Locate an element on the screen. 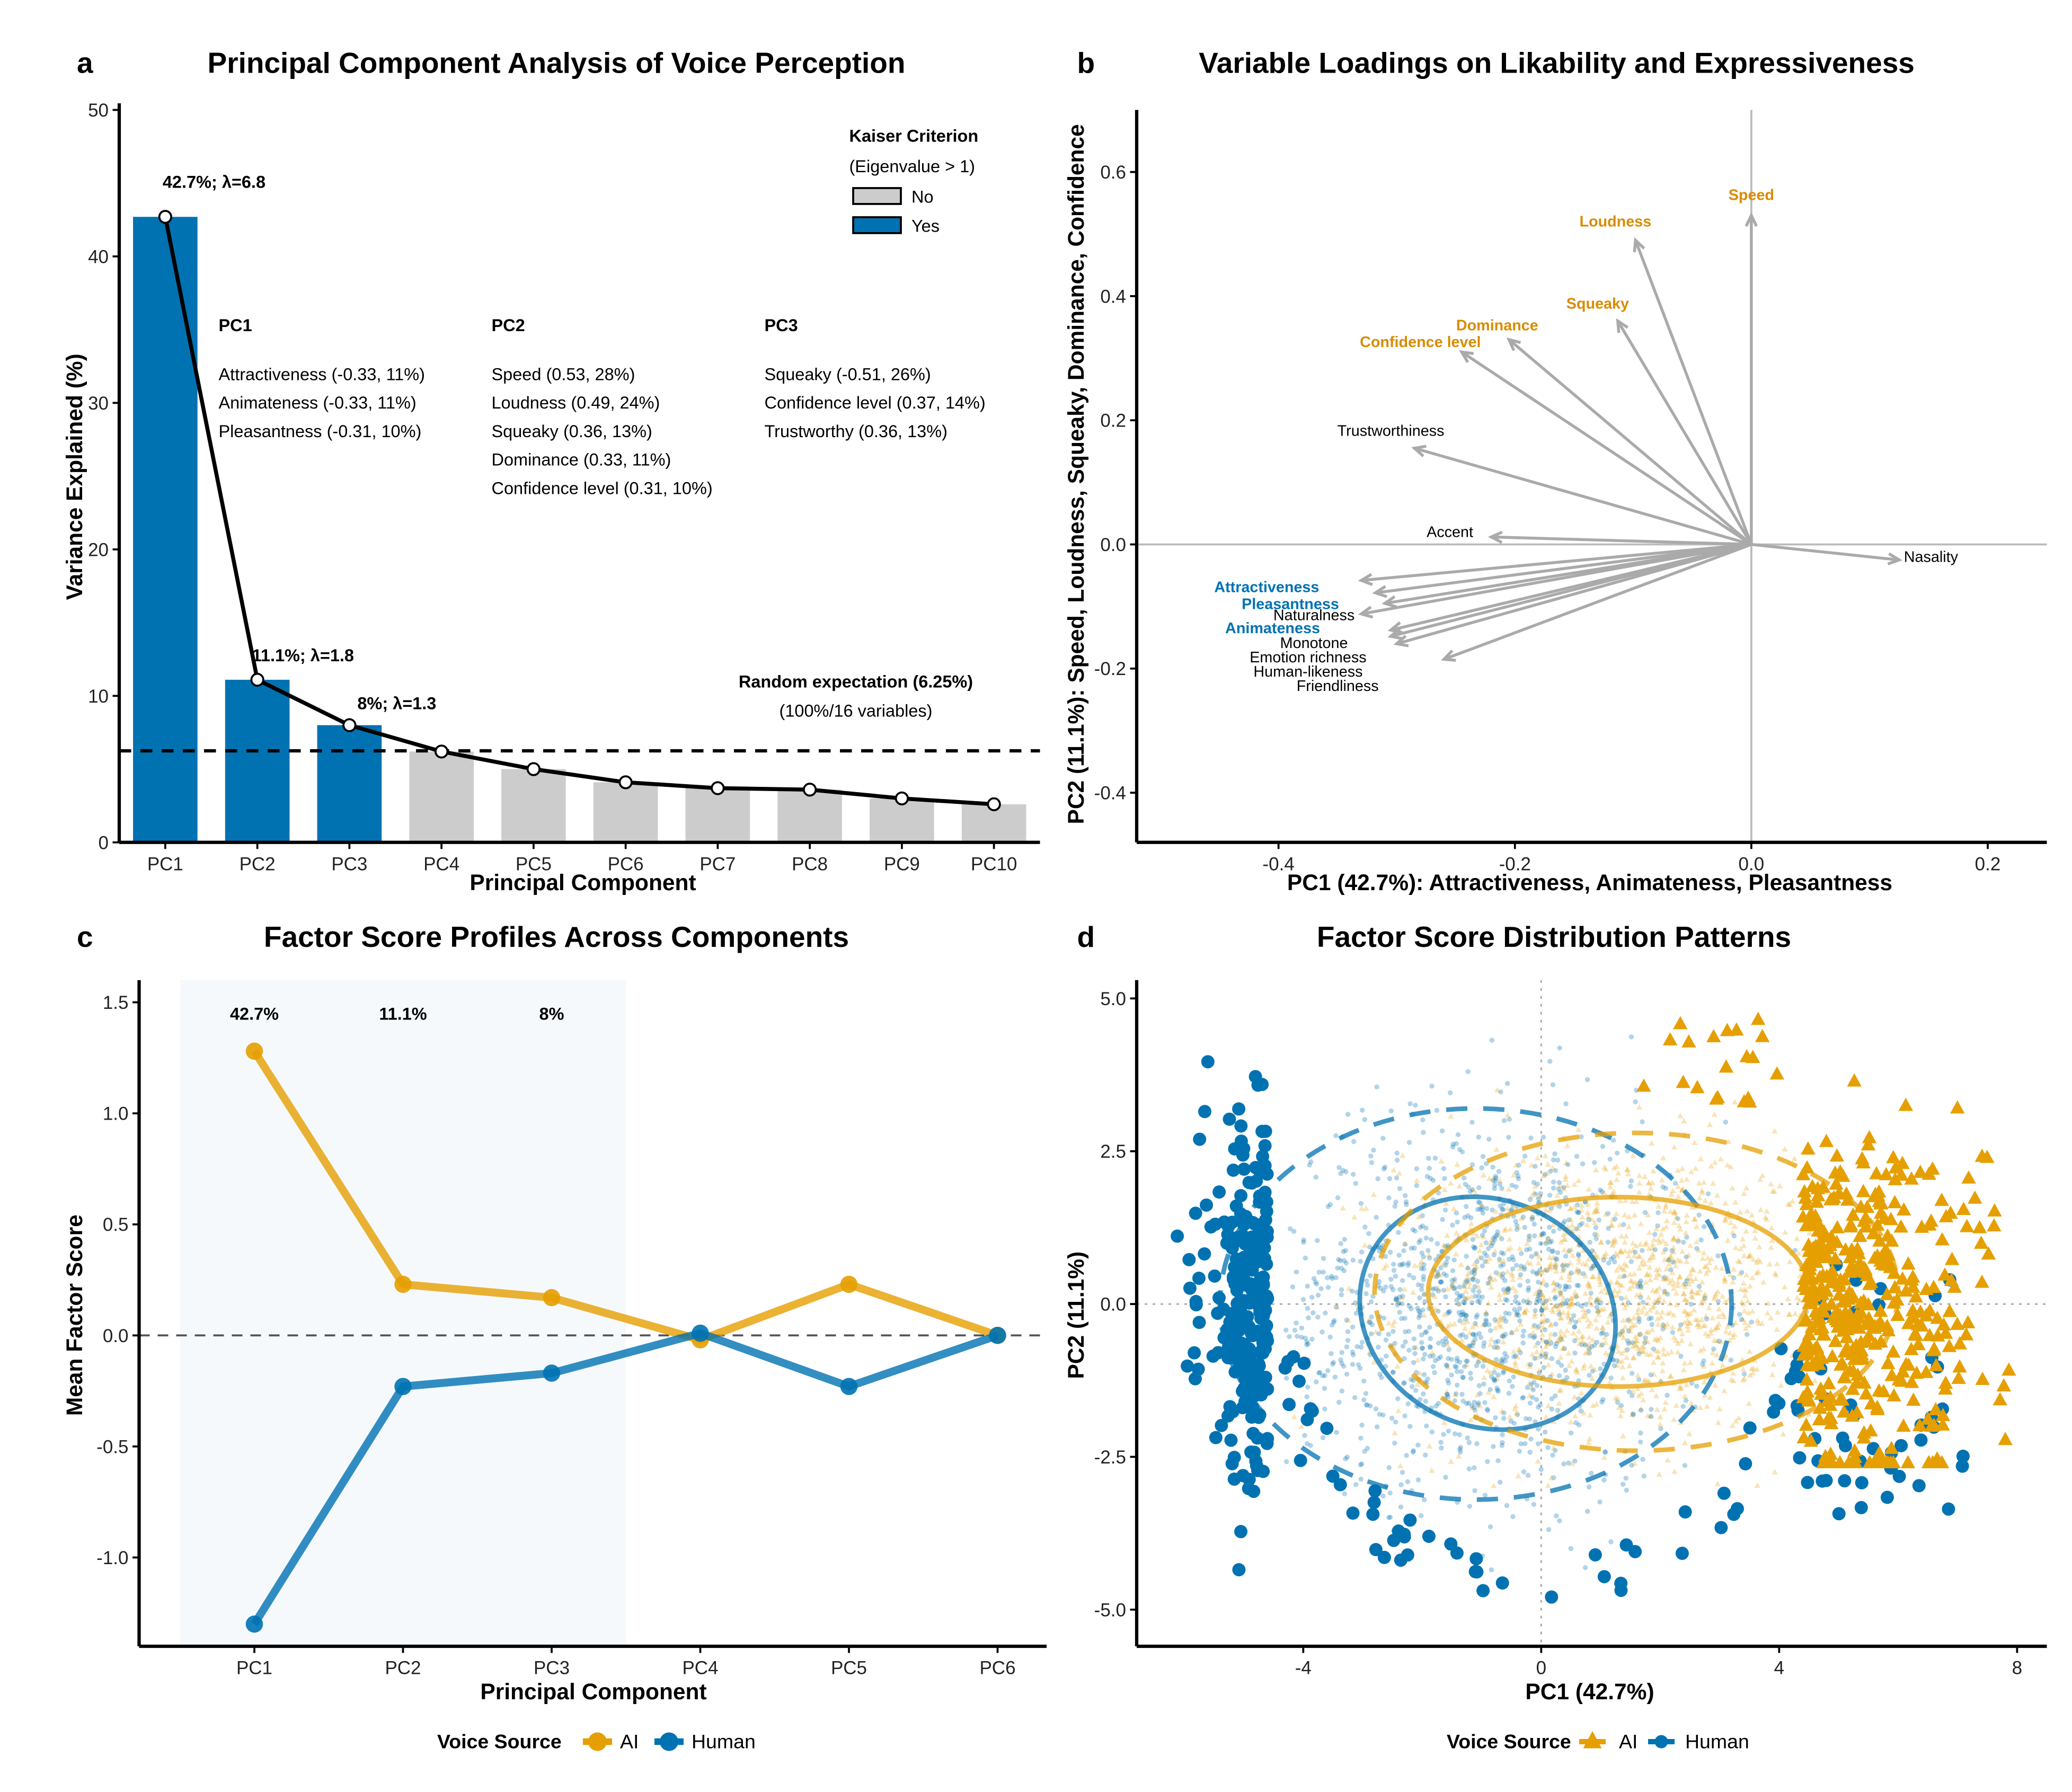 This screenshot has width=2072, height=1792. legend-title: Voice Source is located at coordinates (499, 1742).